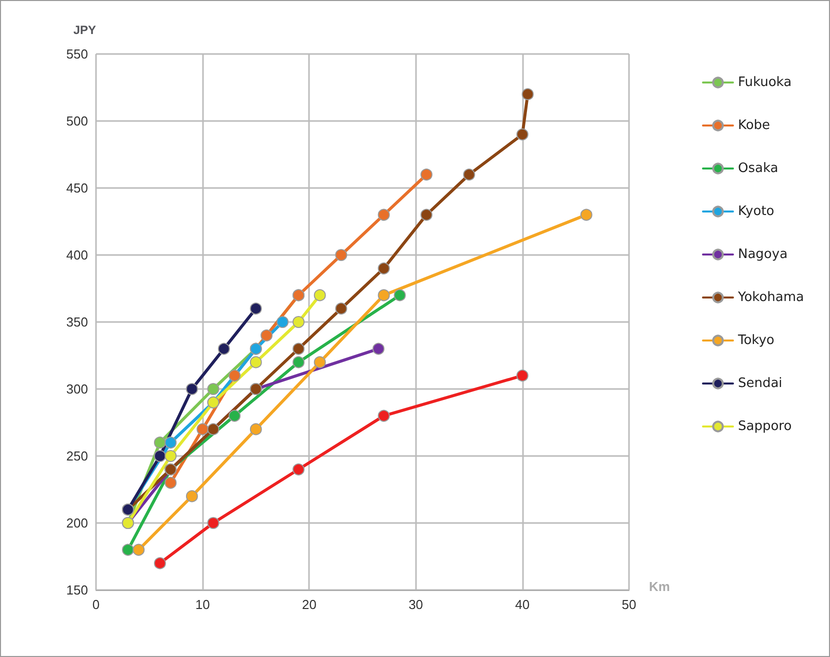  What do you see at coordinates (763, 254) in the screenshot?
I see `legend-label: Nagoya` at bounding box center [763, 254].